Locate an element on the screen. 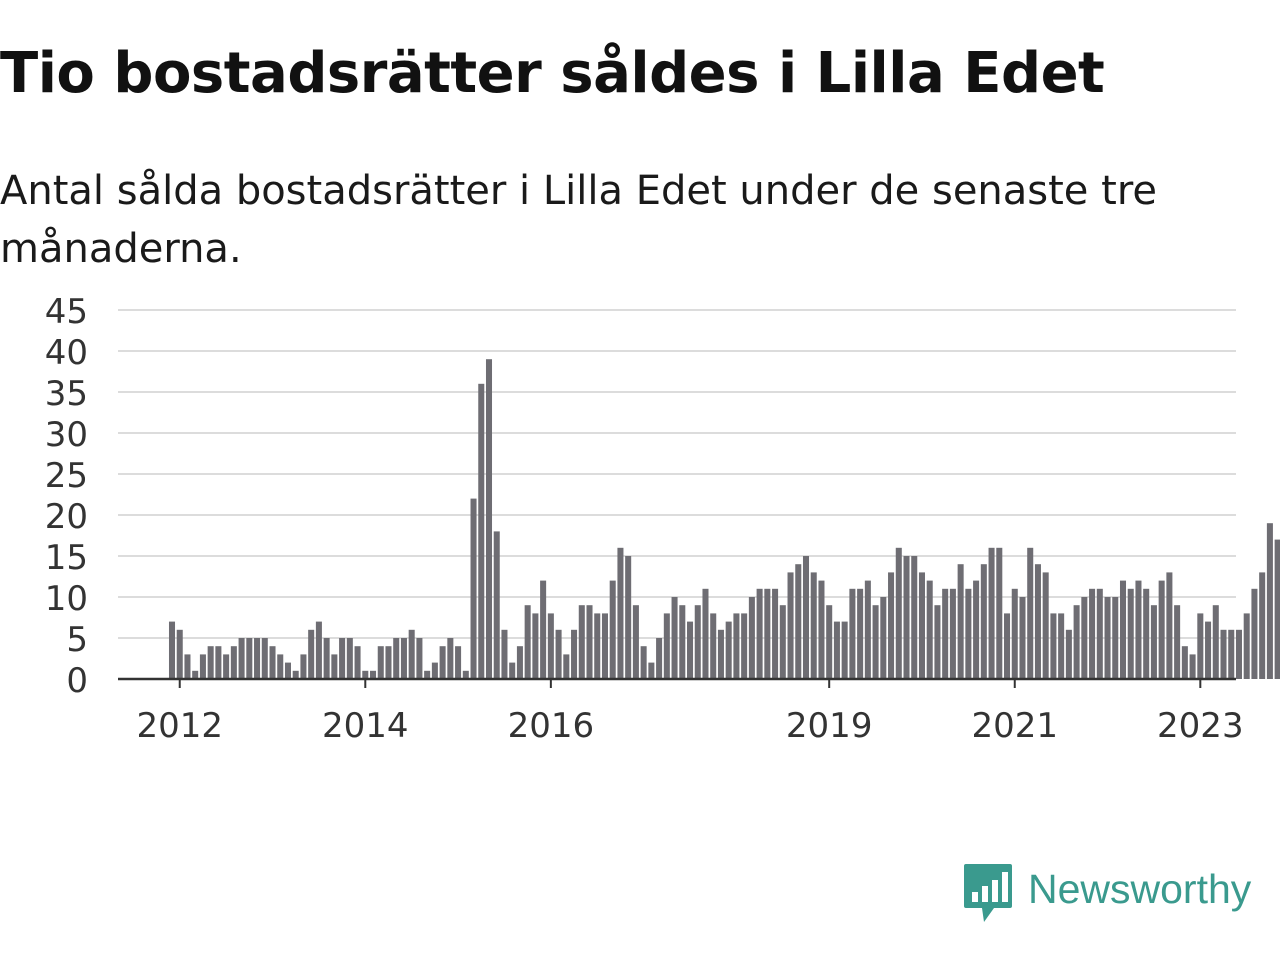  x-tick-label: 2012 is located at coordinates (179, 726).